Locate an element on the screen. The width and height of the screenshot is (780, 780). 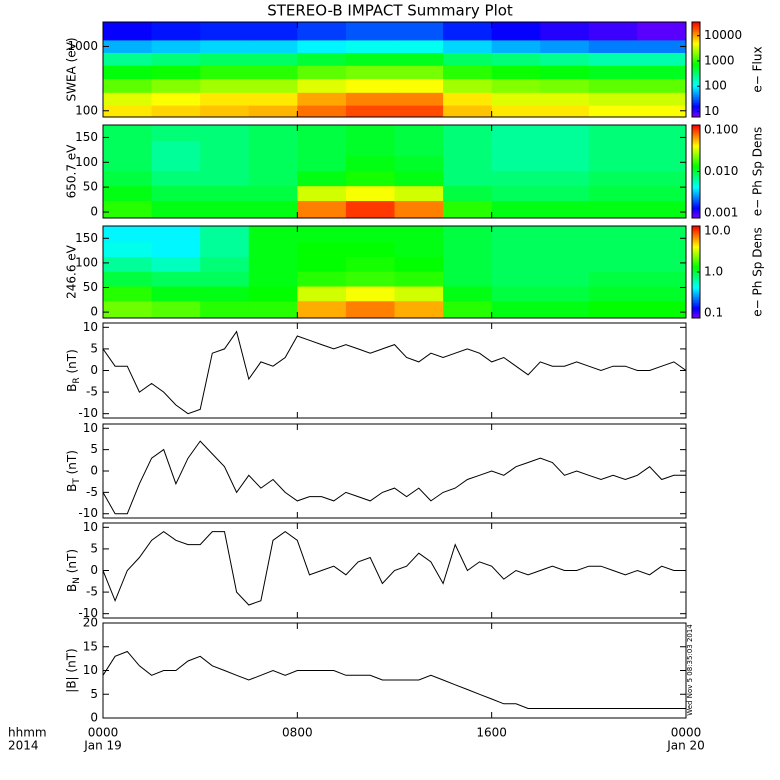
y-tick-label: -10 is located at coordinates (88, 613).